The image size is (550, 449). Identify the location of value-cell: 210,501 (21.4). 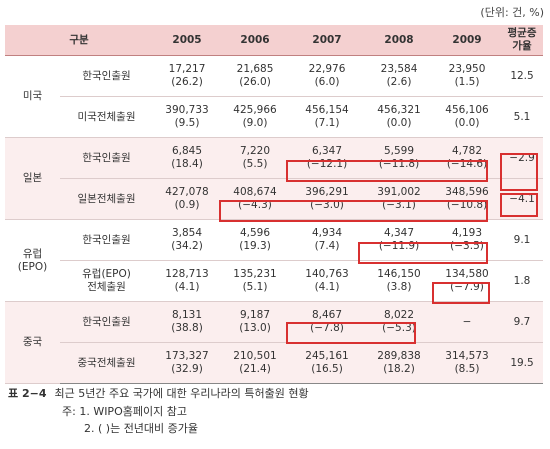
(255, 363).